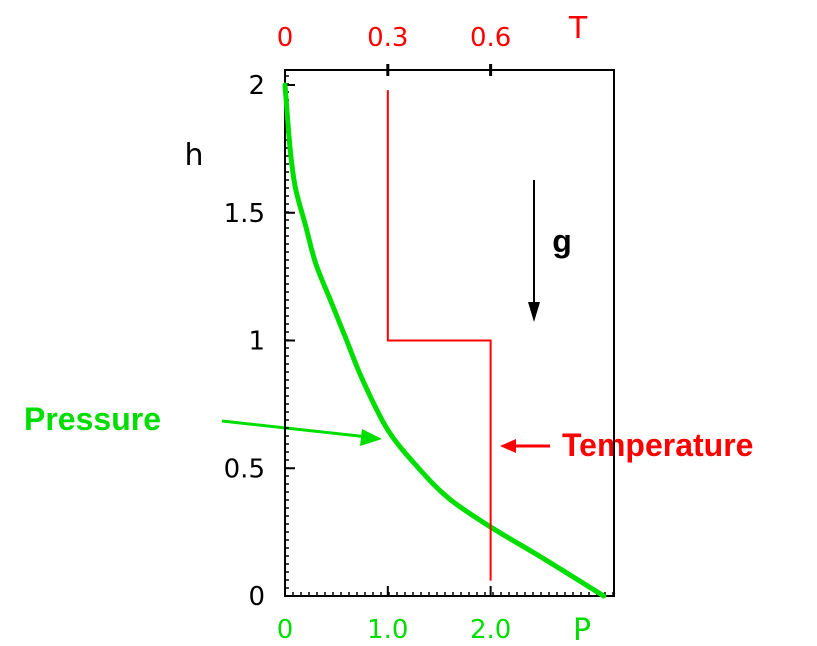  What do you see at coordinates (244, 214) in the screenshot?
I see `y-tick-label: 1.5` at bounding box center [244, 214].